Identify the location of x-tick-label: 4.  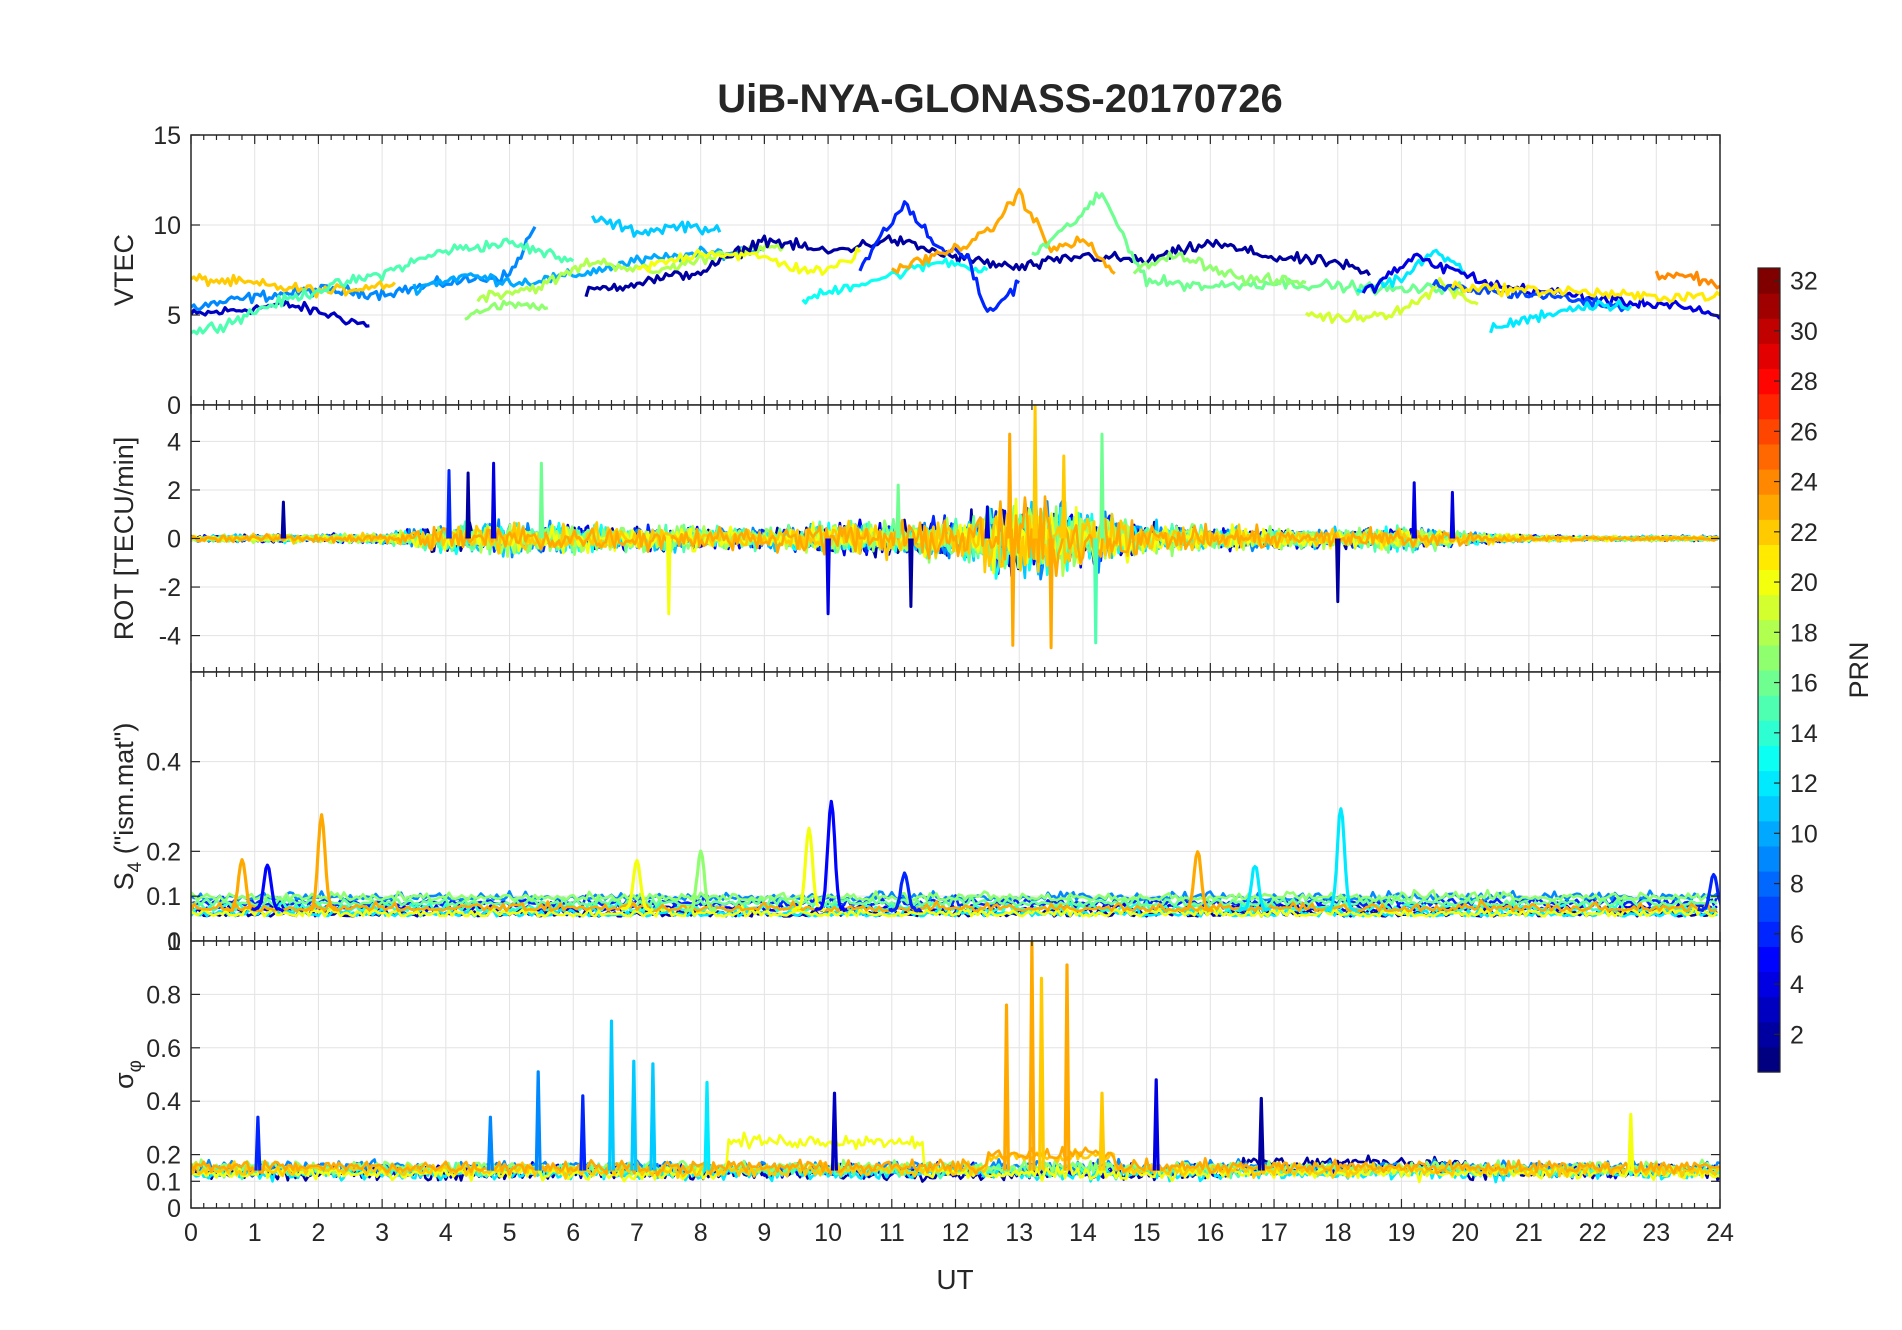
(446, 1233).